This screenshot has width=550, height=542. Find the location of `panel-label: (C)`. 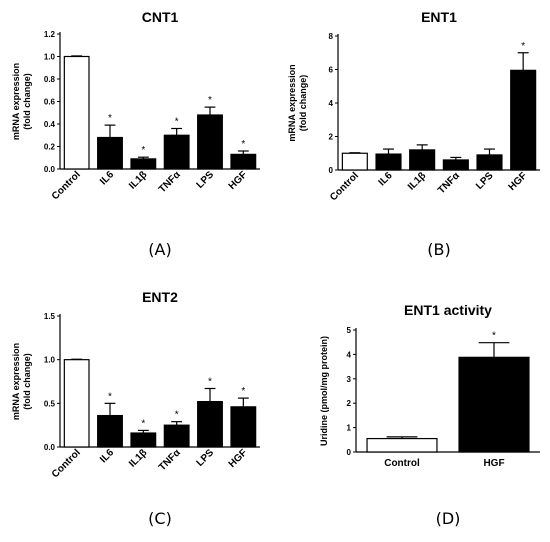

panel-label: (C) is located at coordinates (160, 518).